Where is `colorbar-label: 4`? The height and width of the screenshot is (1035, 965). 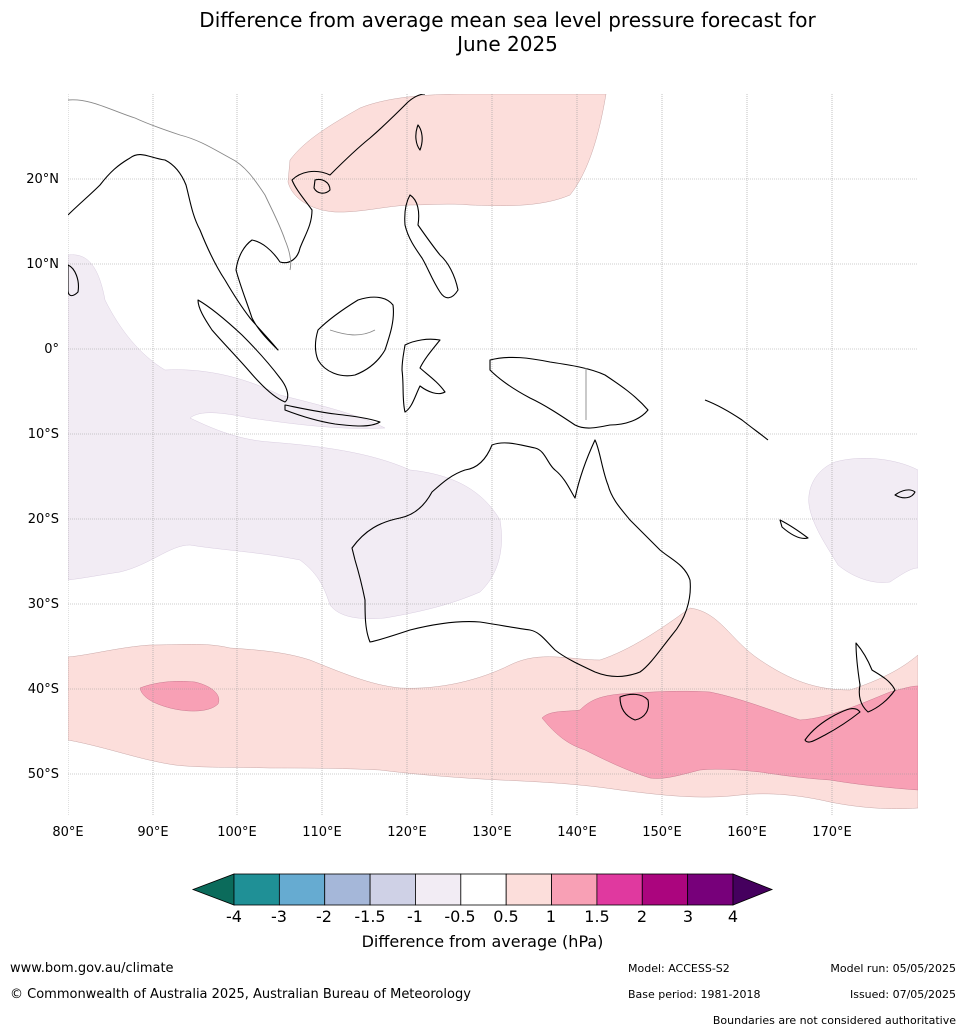 colorbar-label: 4 is located at coordinates (733, 916).